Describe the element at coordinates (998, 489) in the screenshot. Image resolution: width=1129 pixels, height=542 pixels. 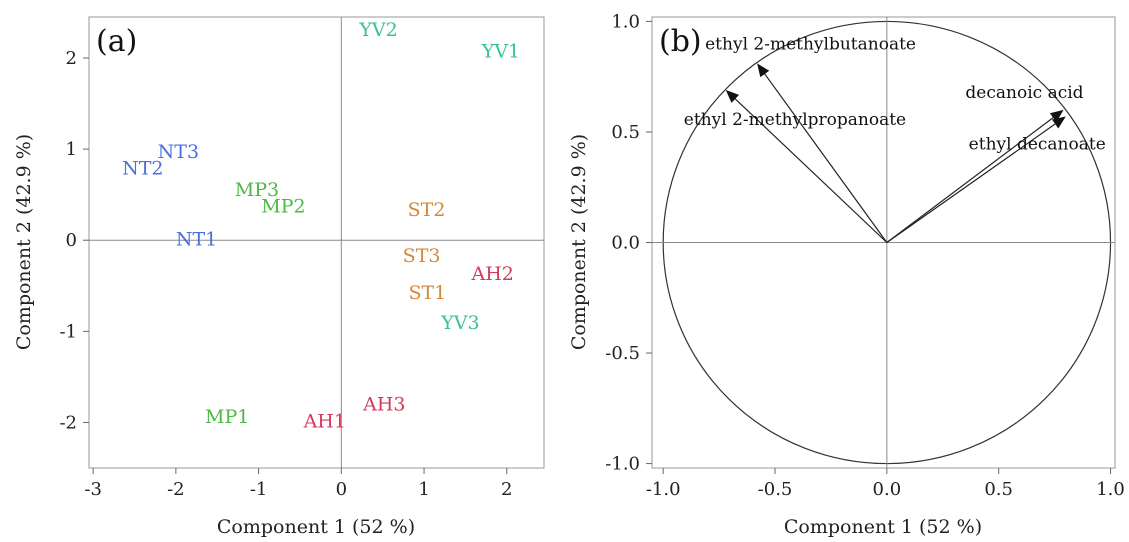
I see `loadings-plot-x-tick-label: 0.5` at that location.